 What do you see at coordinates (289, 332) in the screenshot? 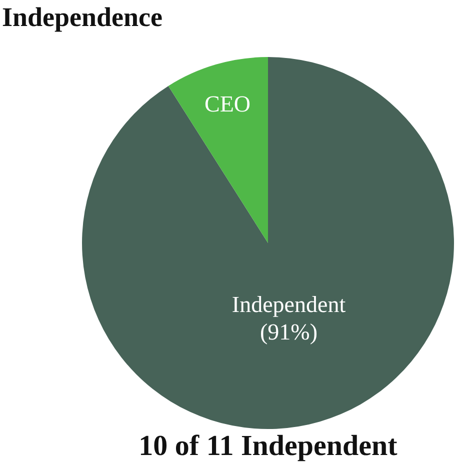
I see `data-label: (91%)` at bounding box center [289, 332].